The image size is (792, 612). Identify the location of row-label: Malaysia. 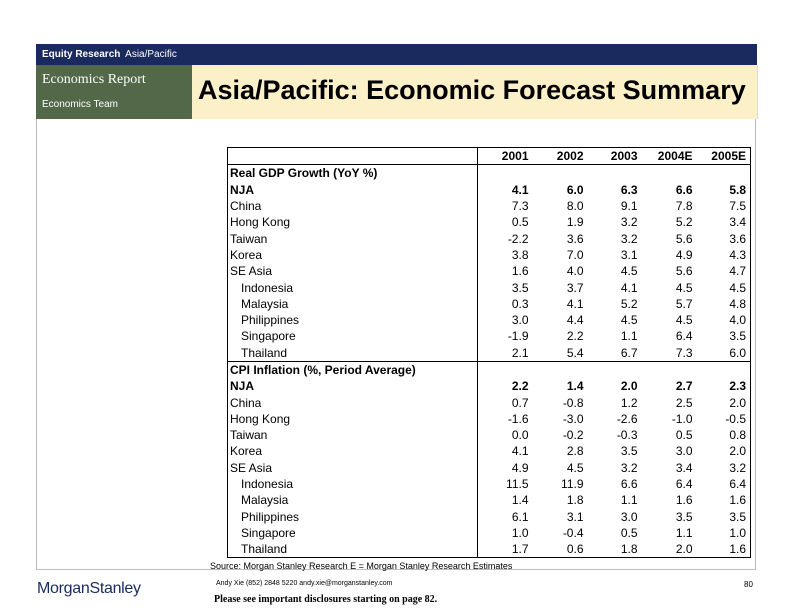
(265, 303).